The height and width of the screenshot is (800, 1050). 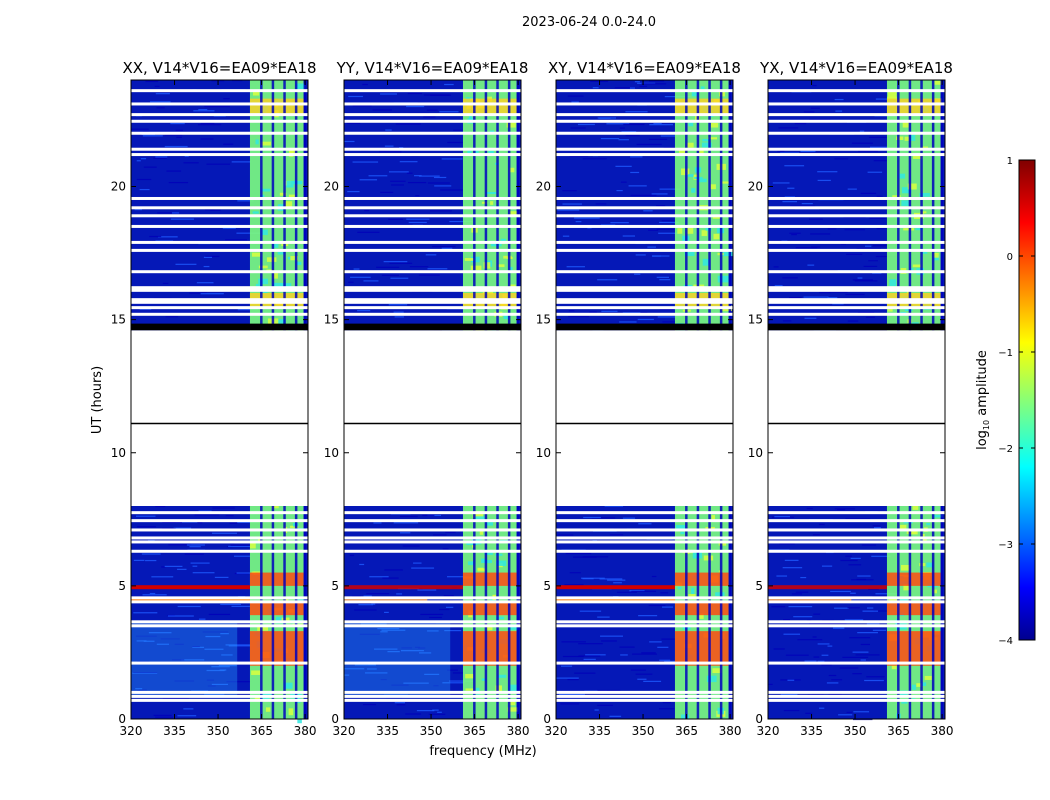 I want to click on x-tick-label: 320, so click(x=768, y=731).